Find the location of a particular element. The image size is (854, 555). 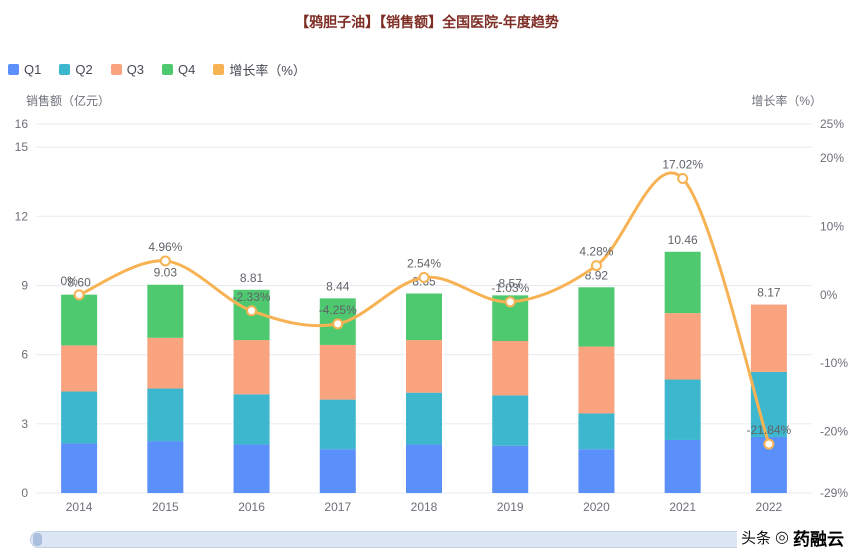

growth-point-2018 is located at coordinates (424, 277).